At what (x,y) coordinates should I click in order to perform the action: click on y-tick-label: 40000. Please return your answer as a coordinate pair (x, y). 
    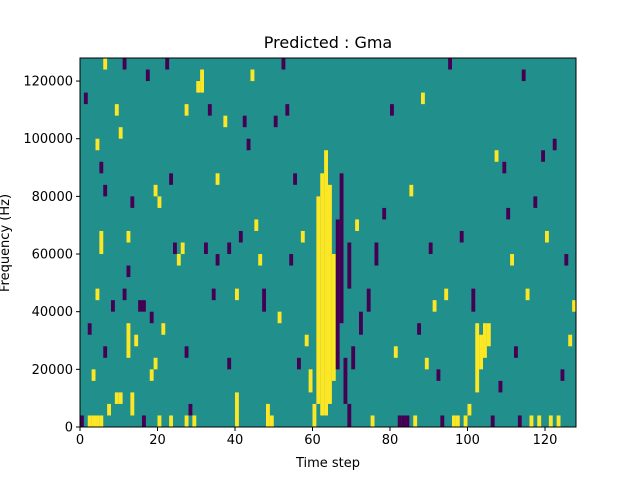
    Looking at the image, I should click on (52, 312).